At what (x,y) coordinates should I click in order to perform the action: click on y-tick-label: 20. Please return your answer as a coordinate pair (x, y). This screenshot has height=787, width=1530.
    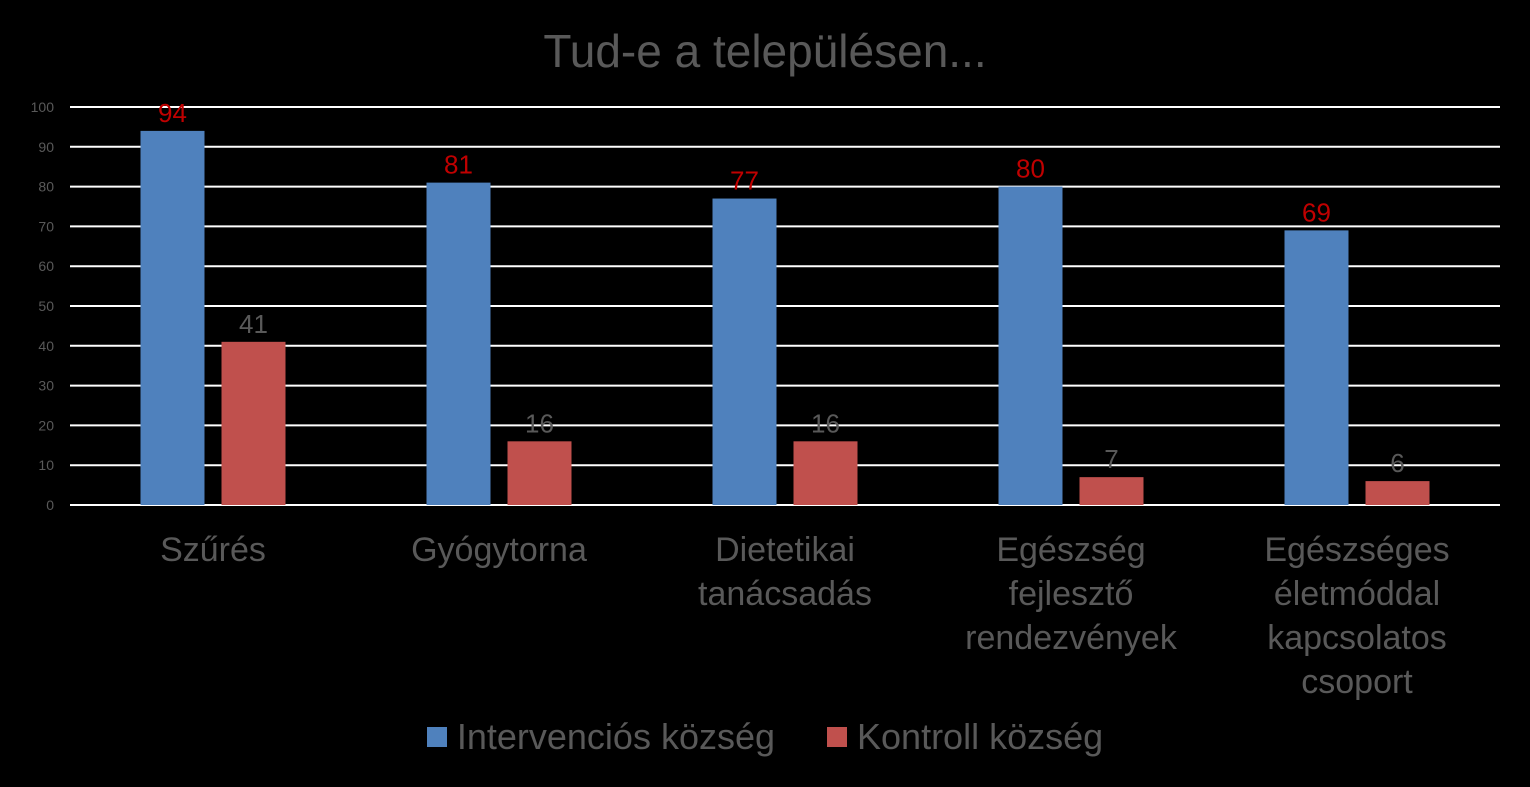
    Looking at the image, I should click on (46, 425).